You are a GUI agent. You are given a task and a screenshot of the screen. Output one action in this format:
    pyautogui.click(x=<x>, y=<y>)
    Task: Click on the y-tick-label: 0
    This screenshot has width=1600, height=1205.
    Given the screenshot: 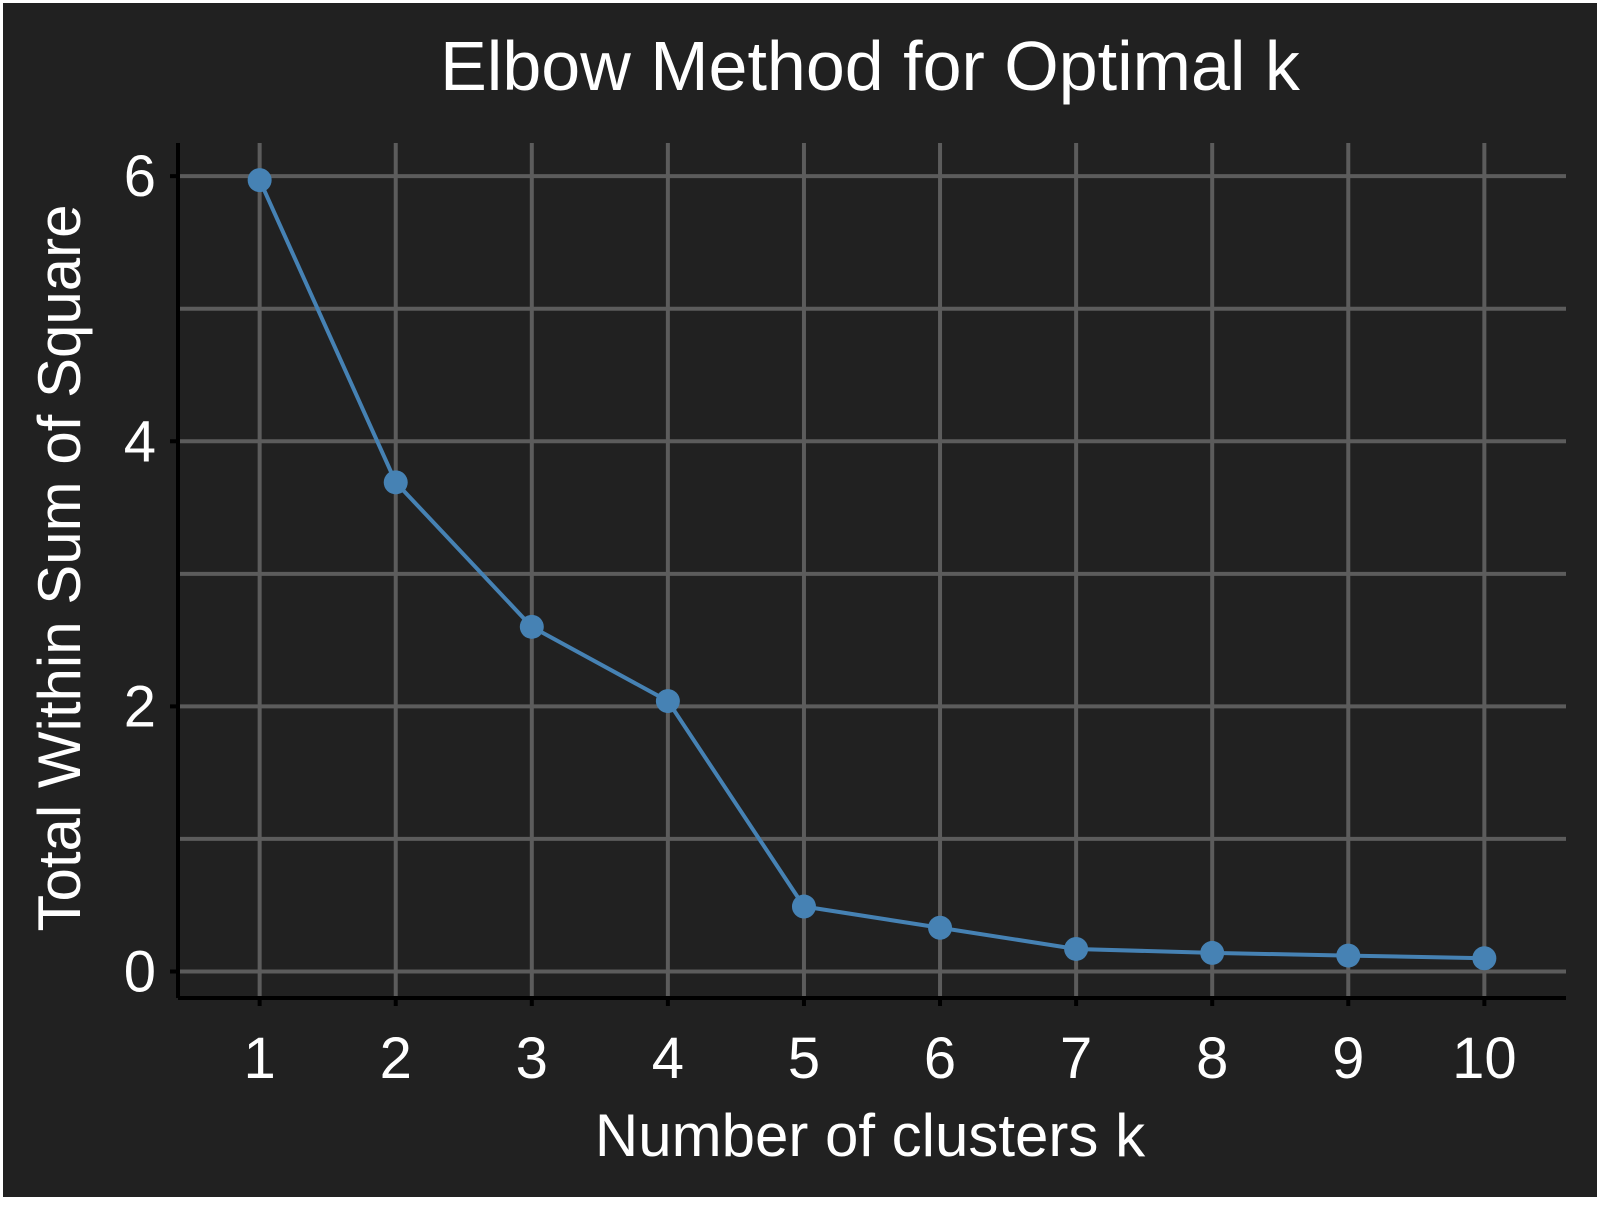 What is the action you would take?
    pyautogui.click(x=140, y=971)
    